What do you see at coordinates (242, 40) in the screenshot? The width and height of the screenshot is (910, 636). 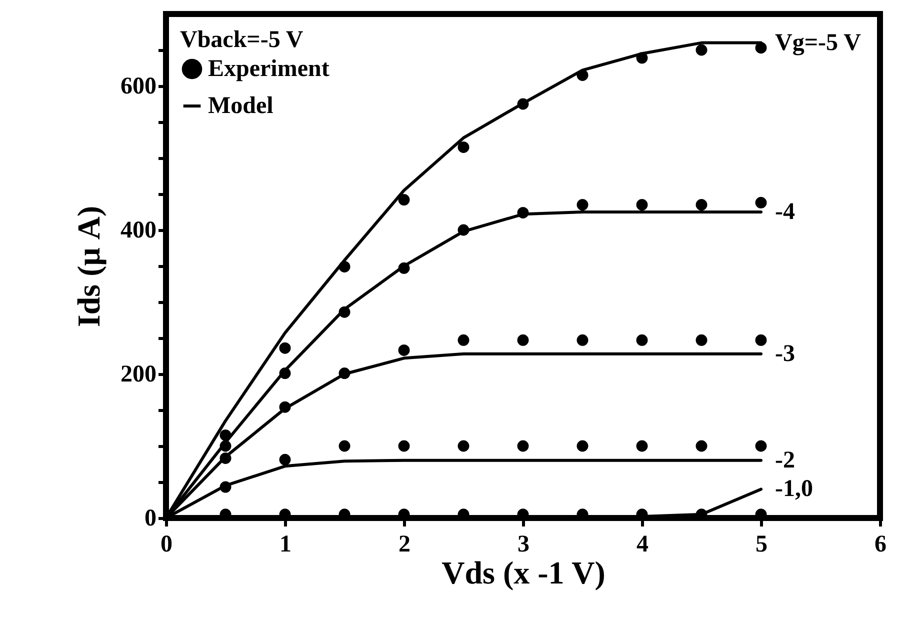 I see `legend-title: Vback=-5 V` at bounding box center [242, 40].